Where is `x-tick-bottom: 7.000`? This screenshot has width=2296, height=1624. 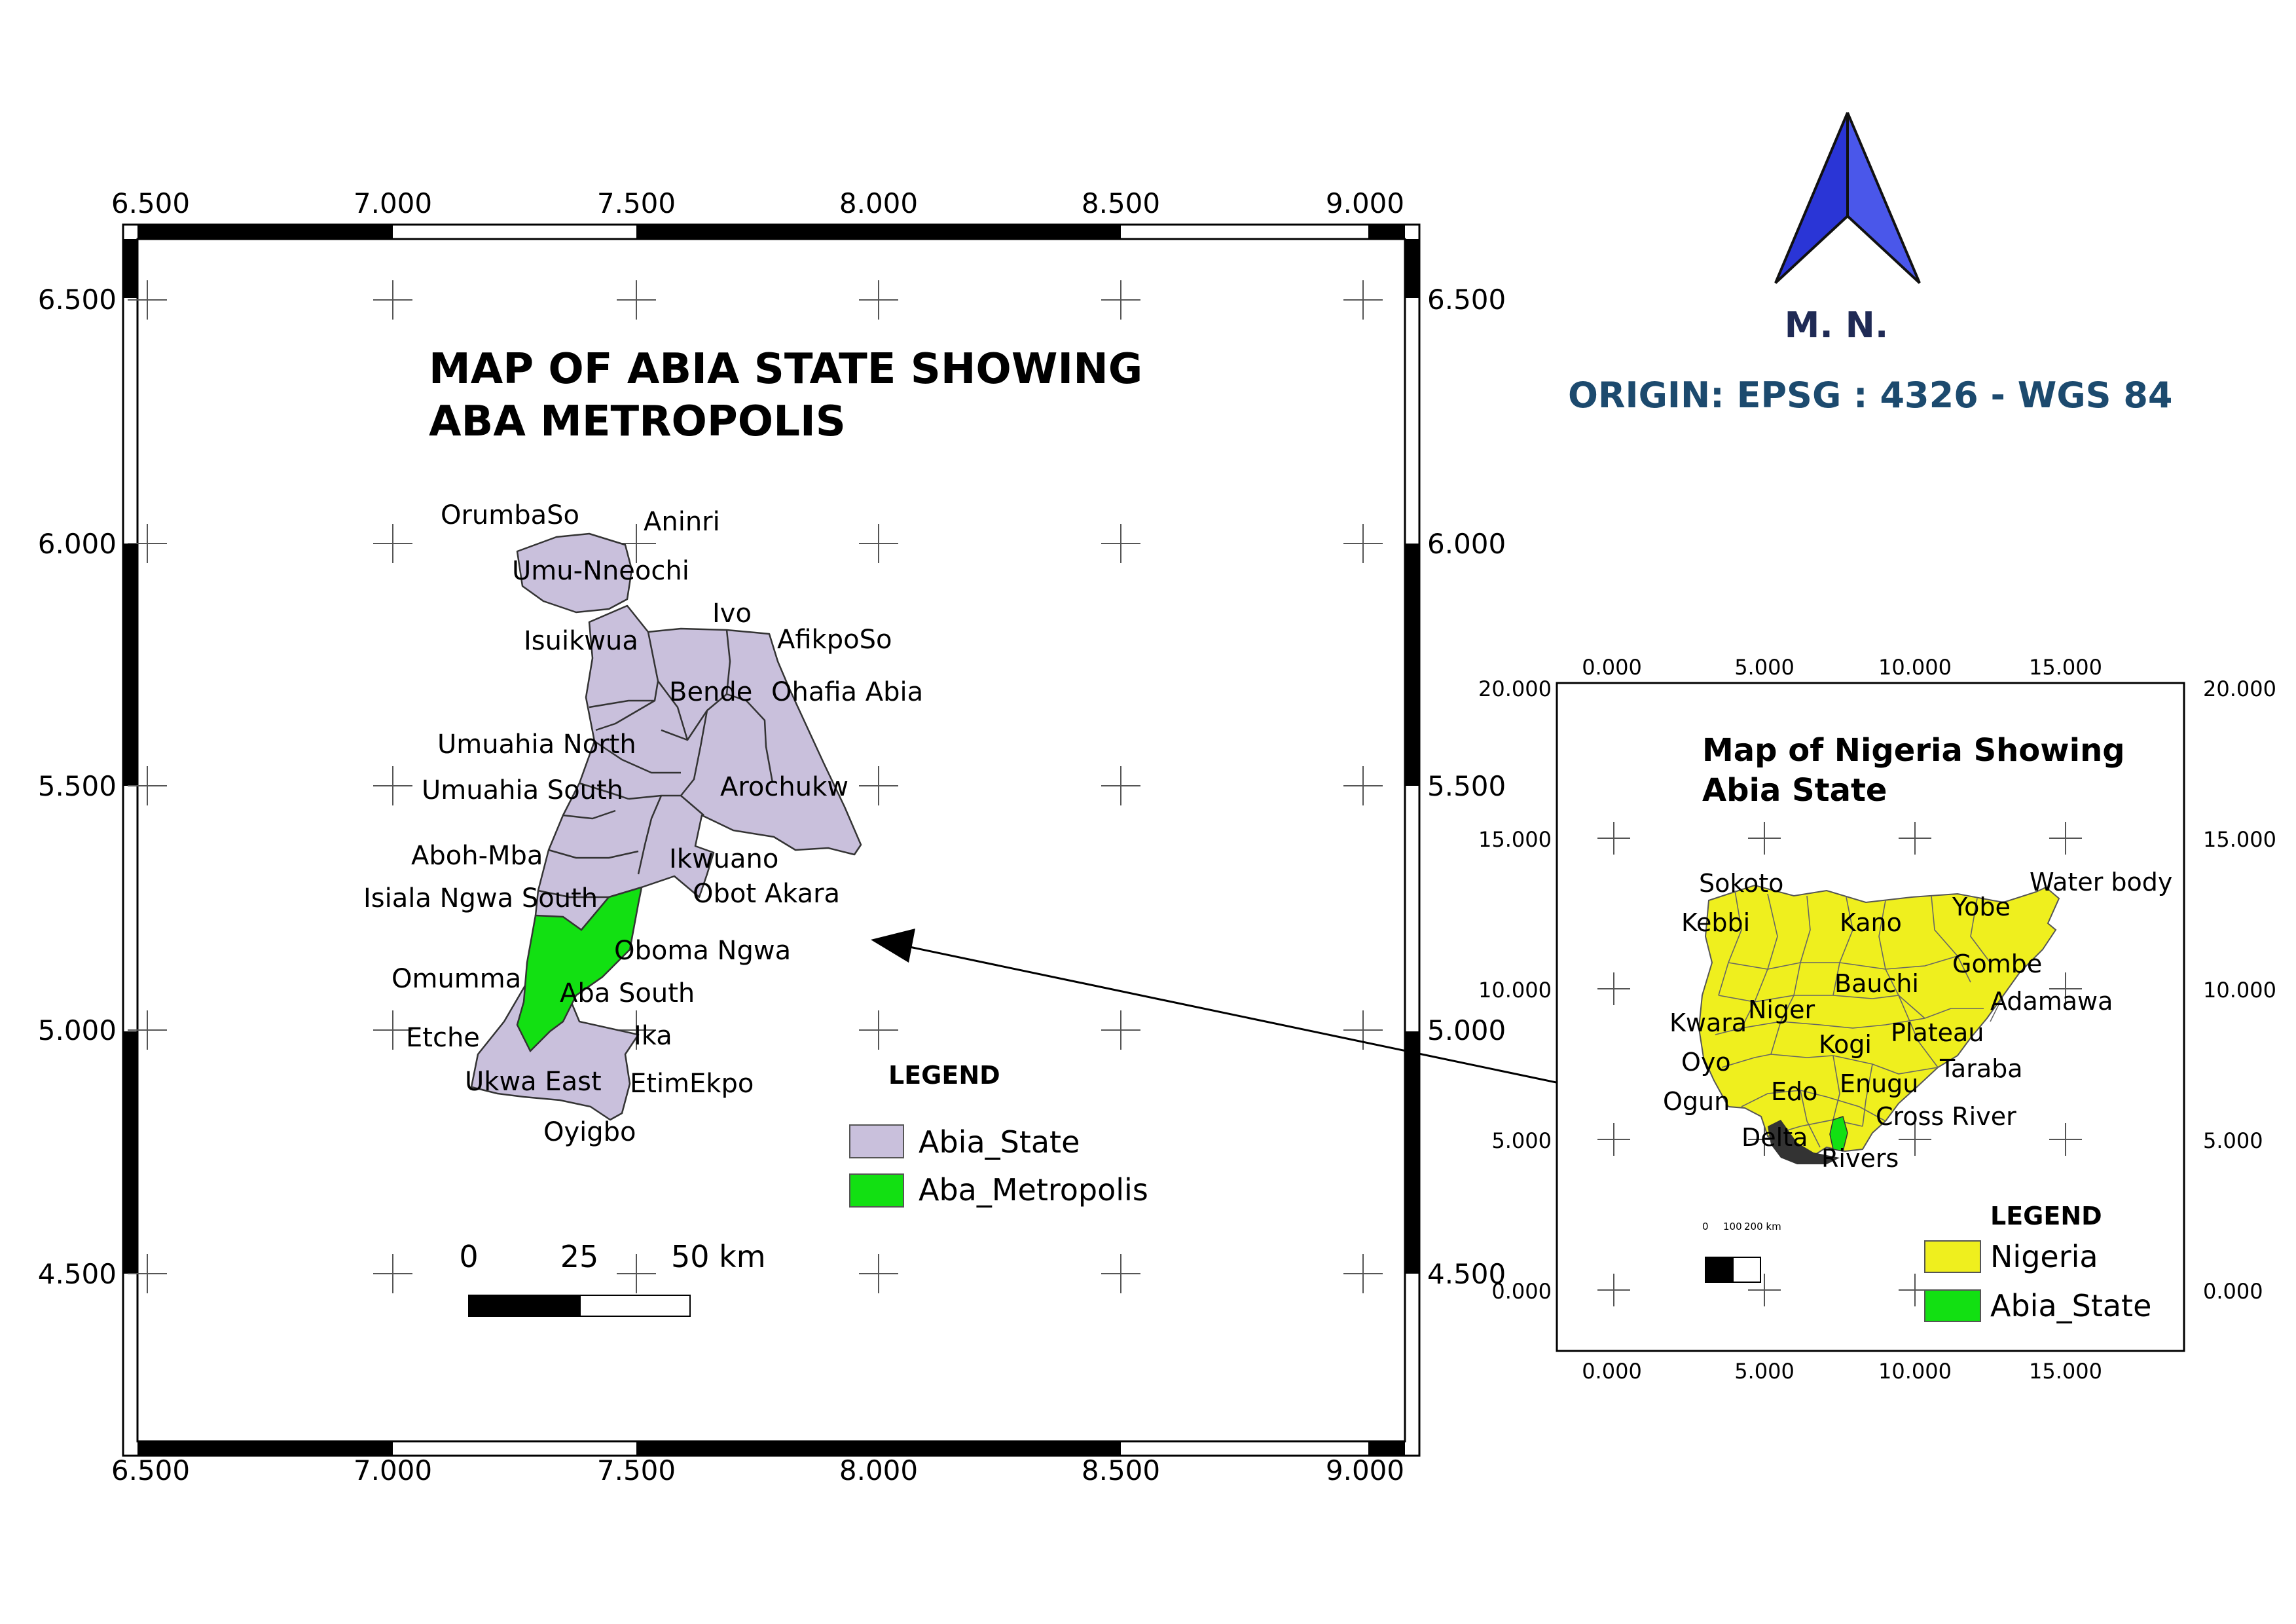 x-tick-bottom: 7.000 is located at coordinates (393, 1470).